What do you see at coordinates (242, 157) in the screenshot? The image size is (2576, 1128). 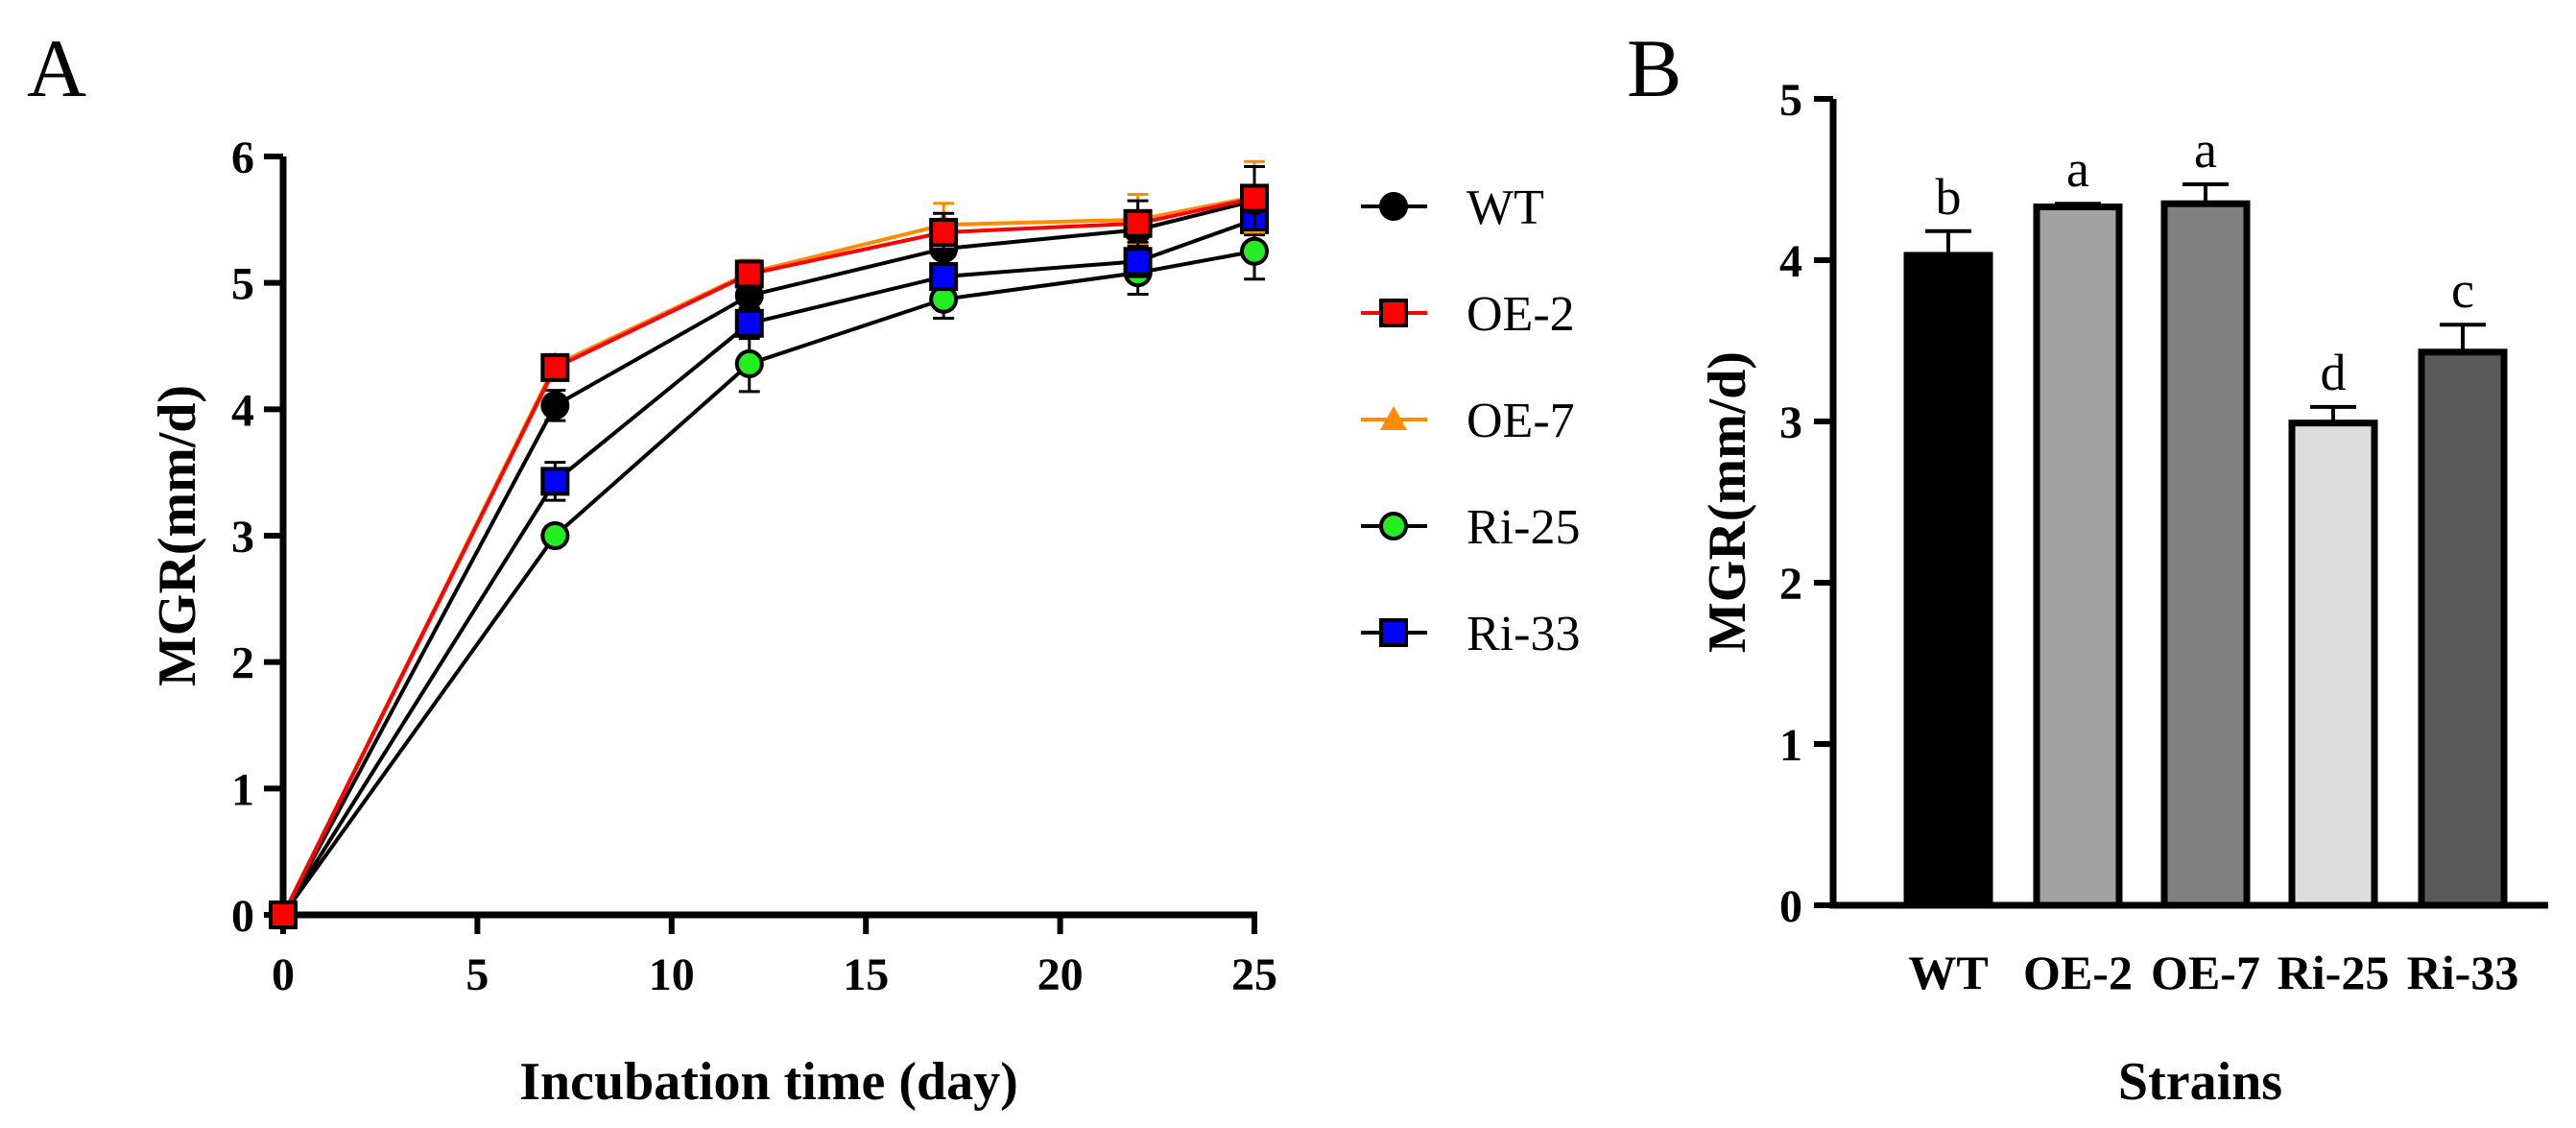 I see `y-tick-label: 6` at bounding box center [242, 157].